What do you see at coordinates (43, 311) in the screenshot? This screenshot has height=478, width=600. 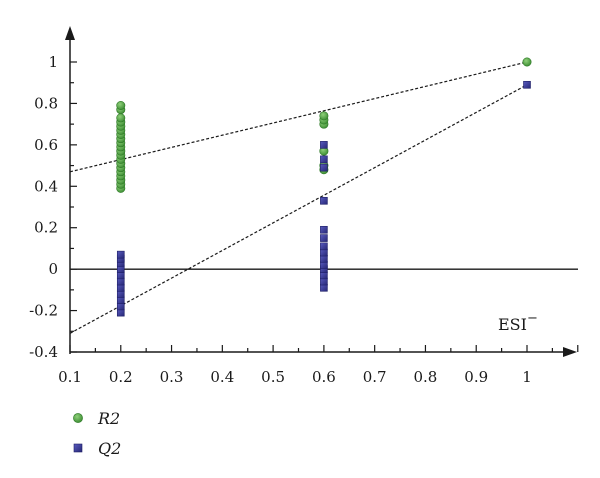 I see `y-tick-label: -0.2` at bounding box center [43, 311].